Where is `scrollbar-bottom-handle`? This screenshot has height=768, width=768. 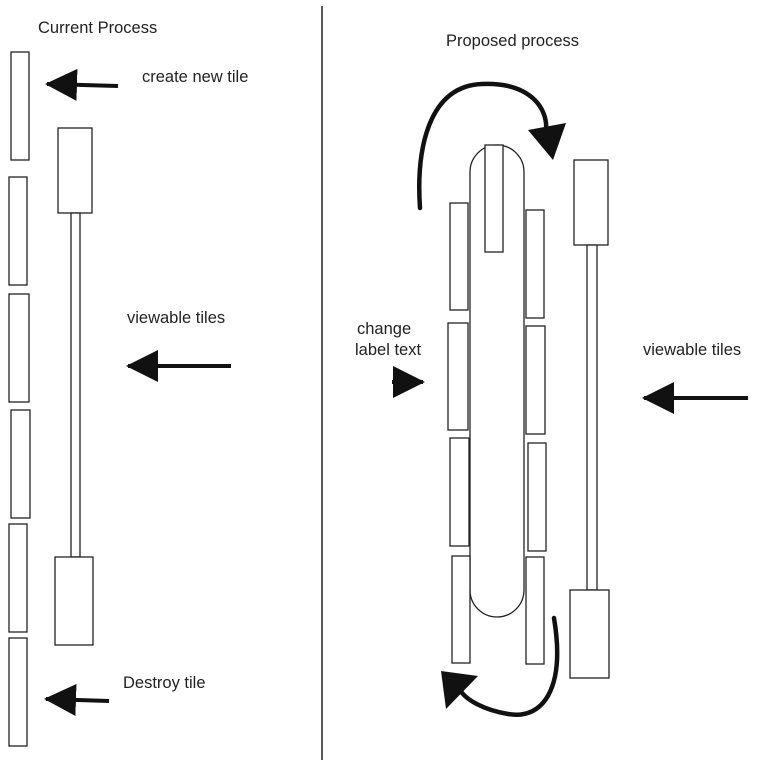
scrollbar-bottom-handle is located at coordinates (74, 601).